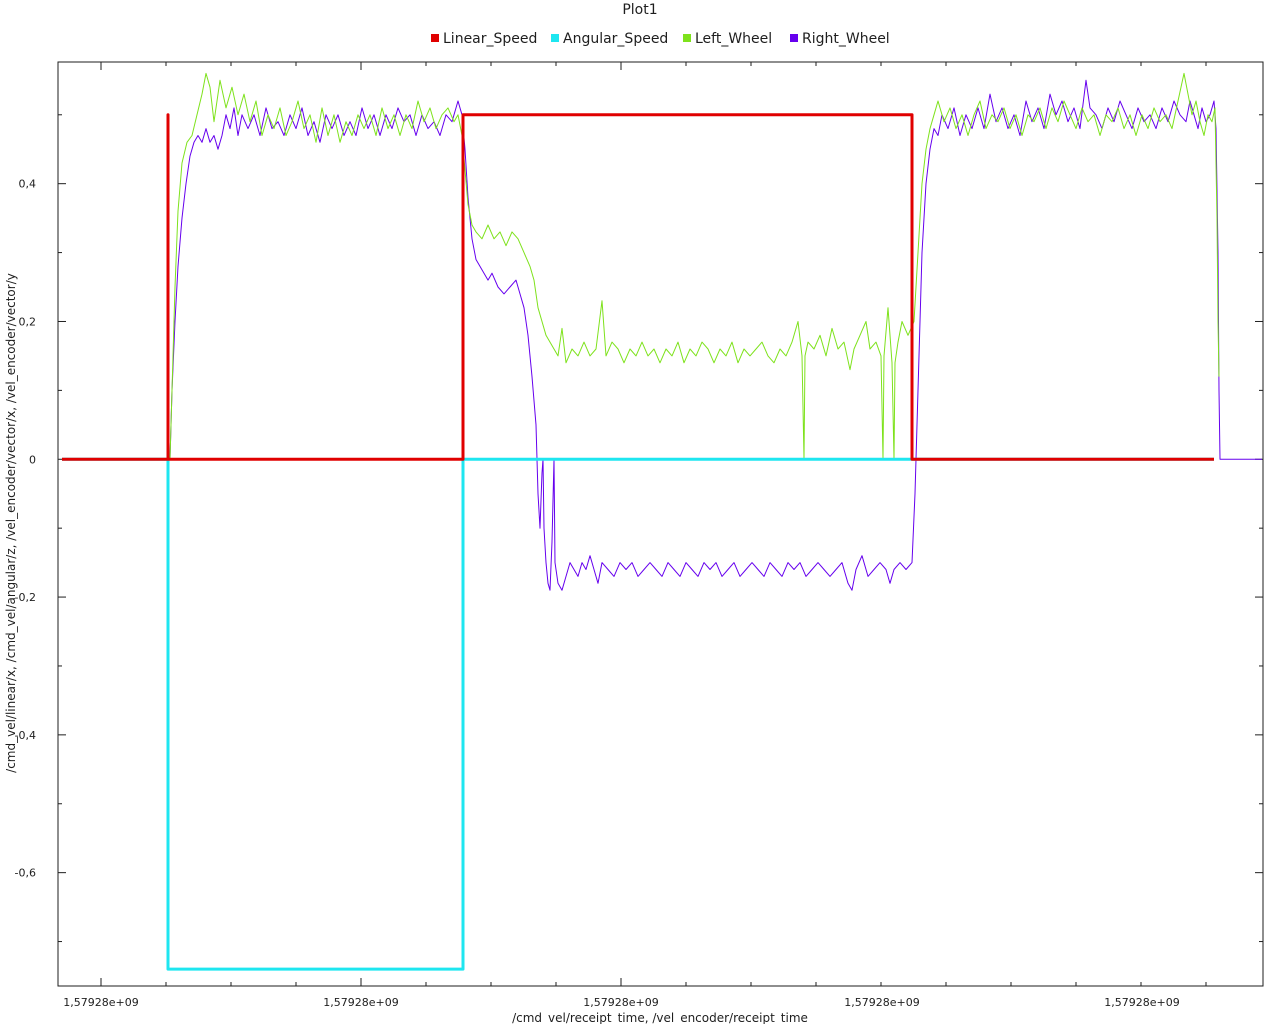 The width and height of the screenshot is (1280, 1024). What do you see at coordinates (794, 38) in the screenshot?
I see `legend-swatch-right-wheel` at bounding box center [794, 38].